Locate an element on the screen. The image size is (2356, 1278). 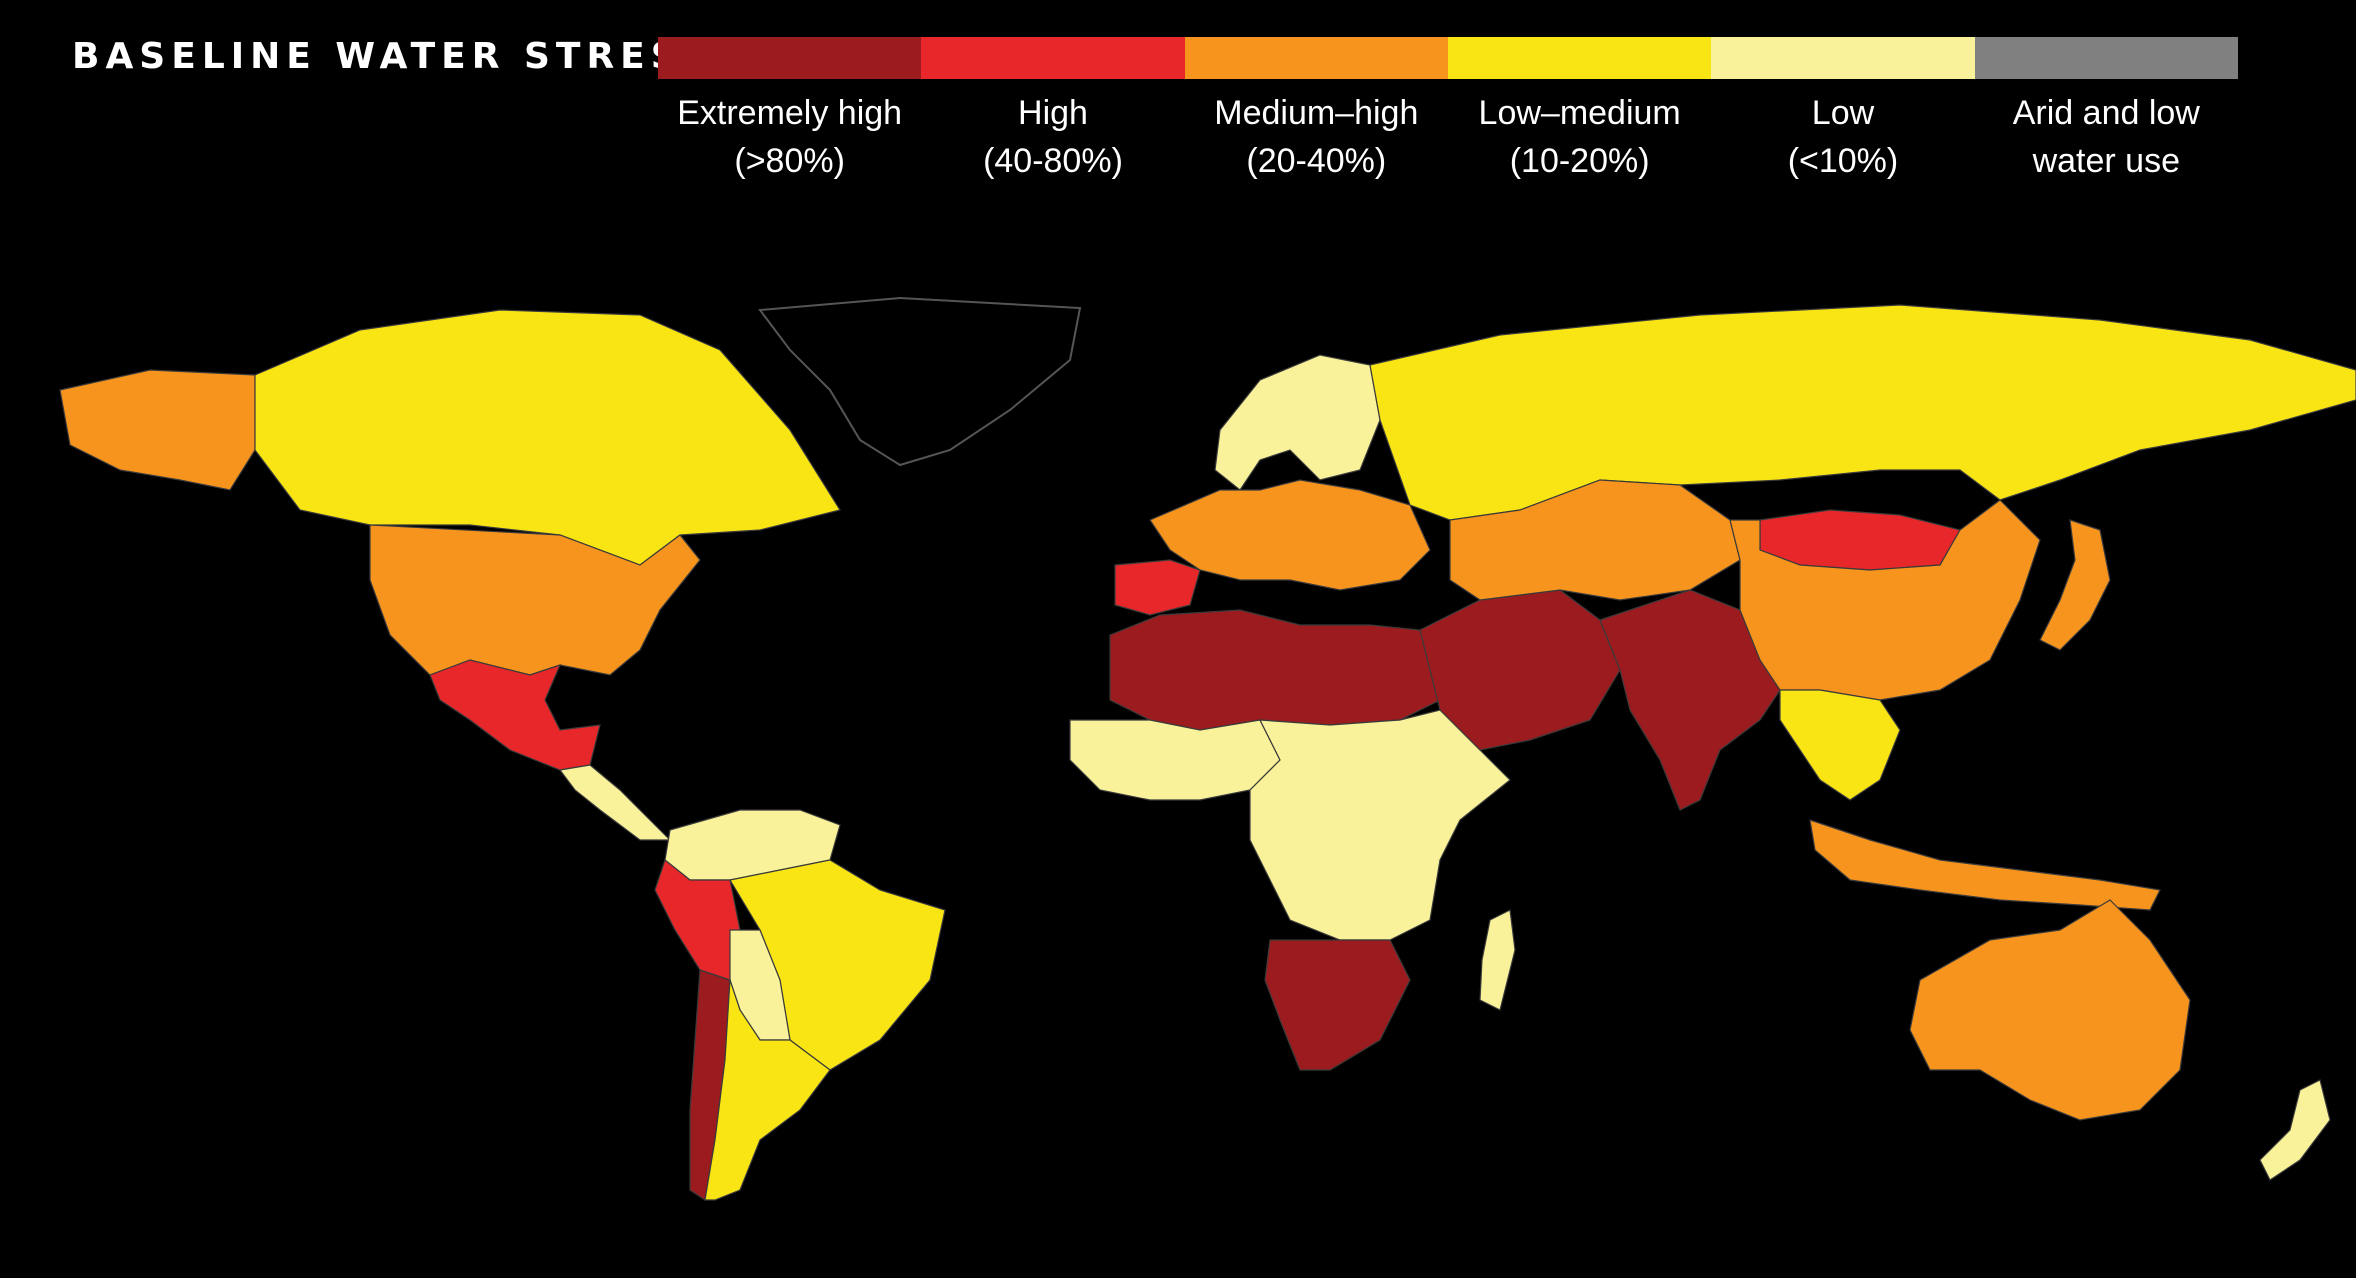
region-japan is located at coordinates (2075, 585).